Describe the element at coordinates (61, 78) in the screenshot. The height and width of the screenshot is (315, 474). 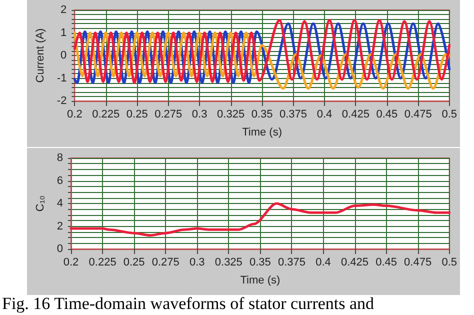
I see `y-tick-label: -1` at that location.